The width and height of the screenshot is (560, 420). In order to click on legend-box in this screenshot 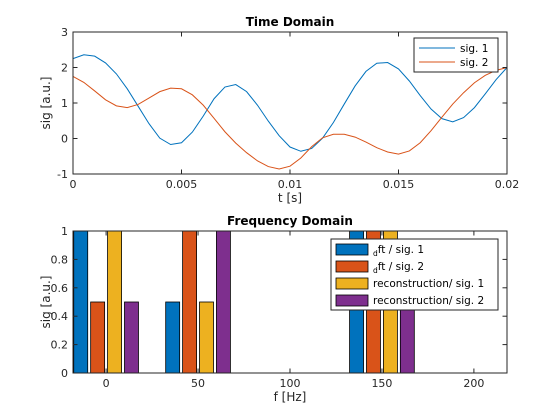, I will do `click(456, 55)`.